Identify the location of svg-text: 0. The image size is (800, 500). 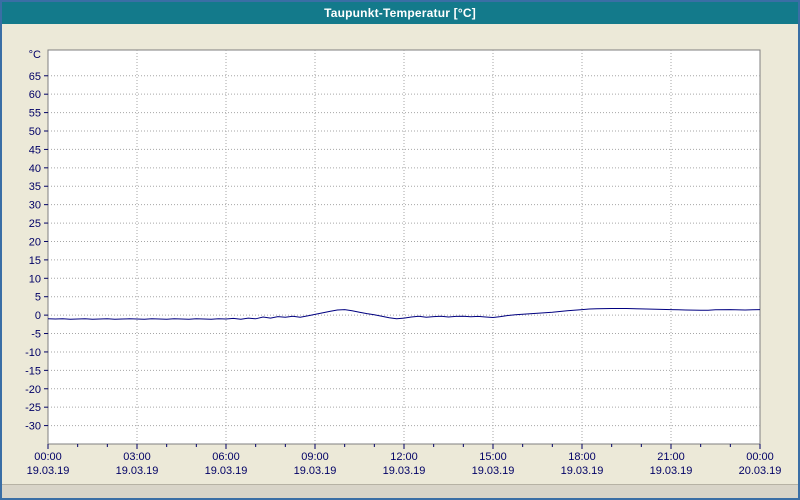
(38, 316).